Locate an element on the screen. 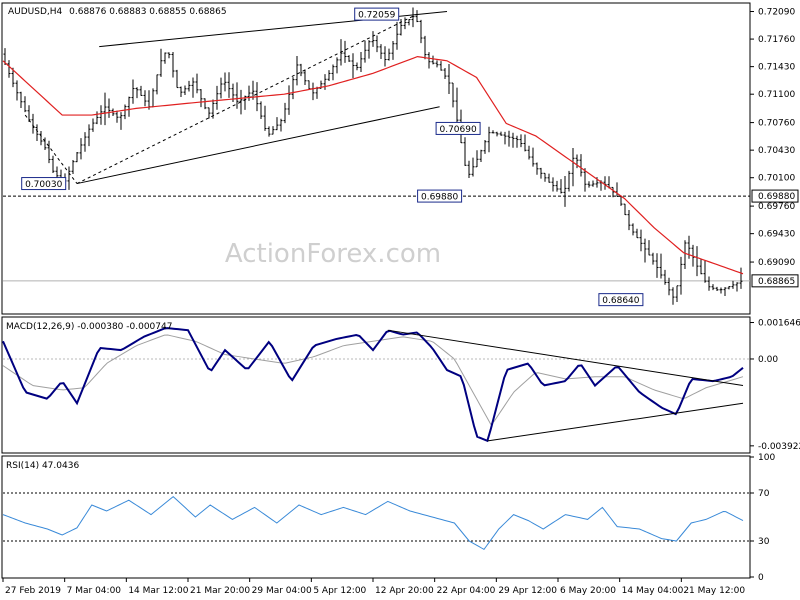 The image size is (800, 600). price-annotation: 0.72059 is located at coordinates (377, 14).